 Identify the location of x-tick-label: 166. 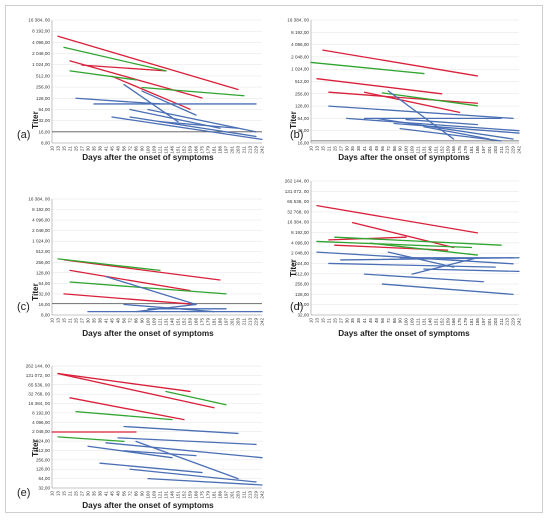
(196, 150).